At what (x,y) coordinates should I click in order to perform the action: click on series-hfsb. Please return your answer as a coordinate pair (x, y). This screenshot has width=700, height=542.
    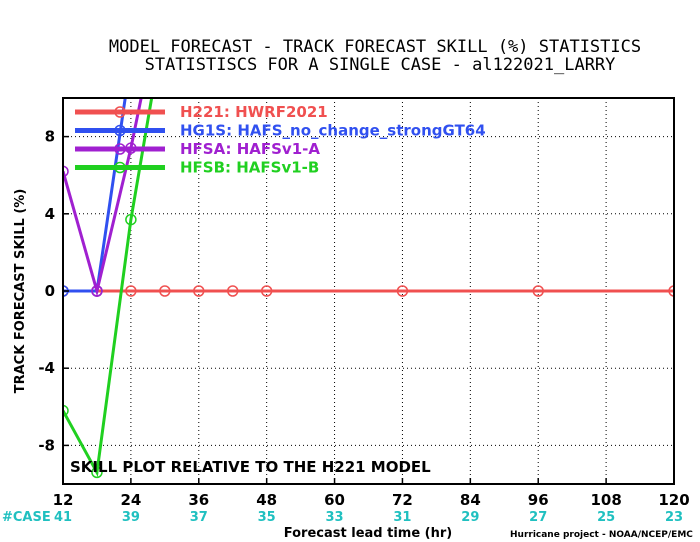
    Looking at the image, I should click on (116, 247).